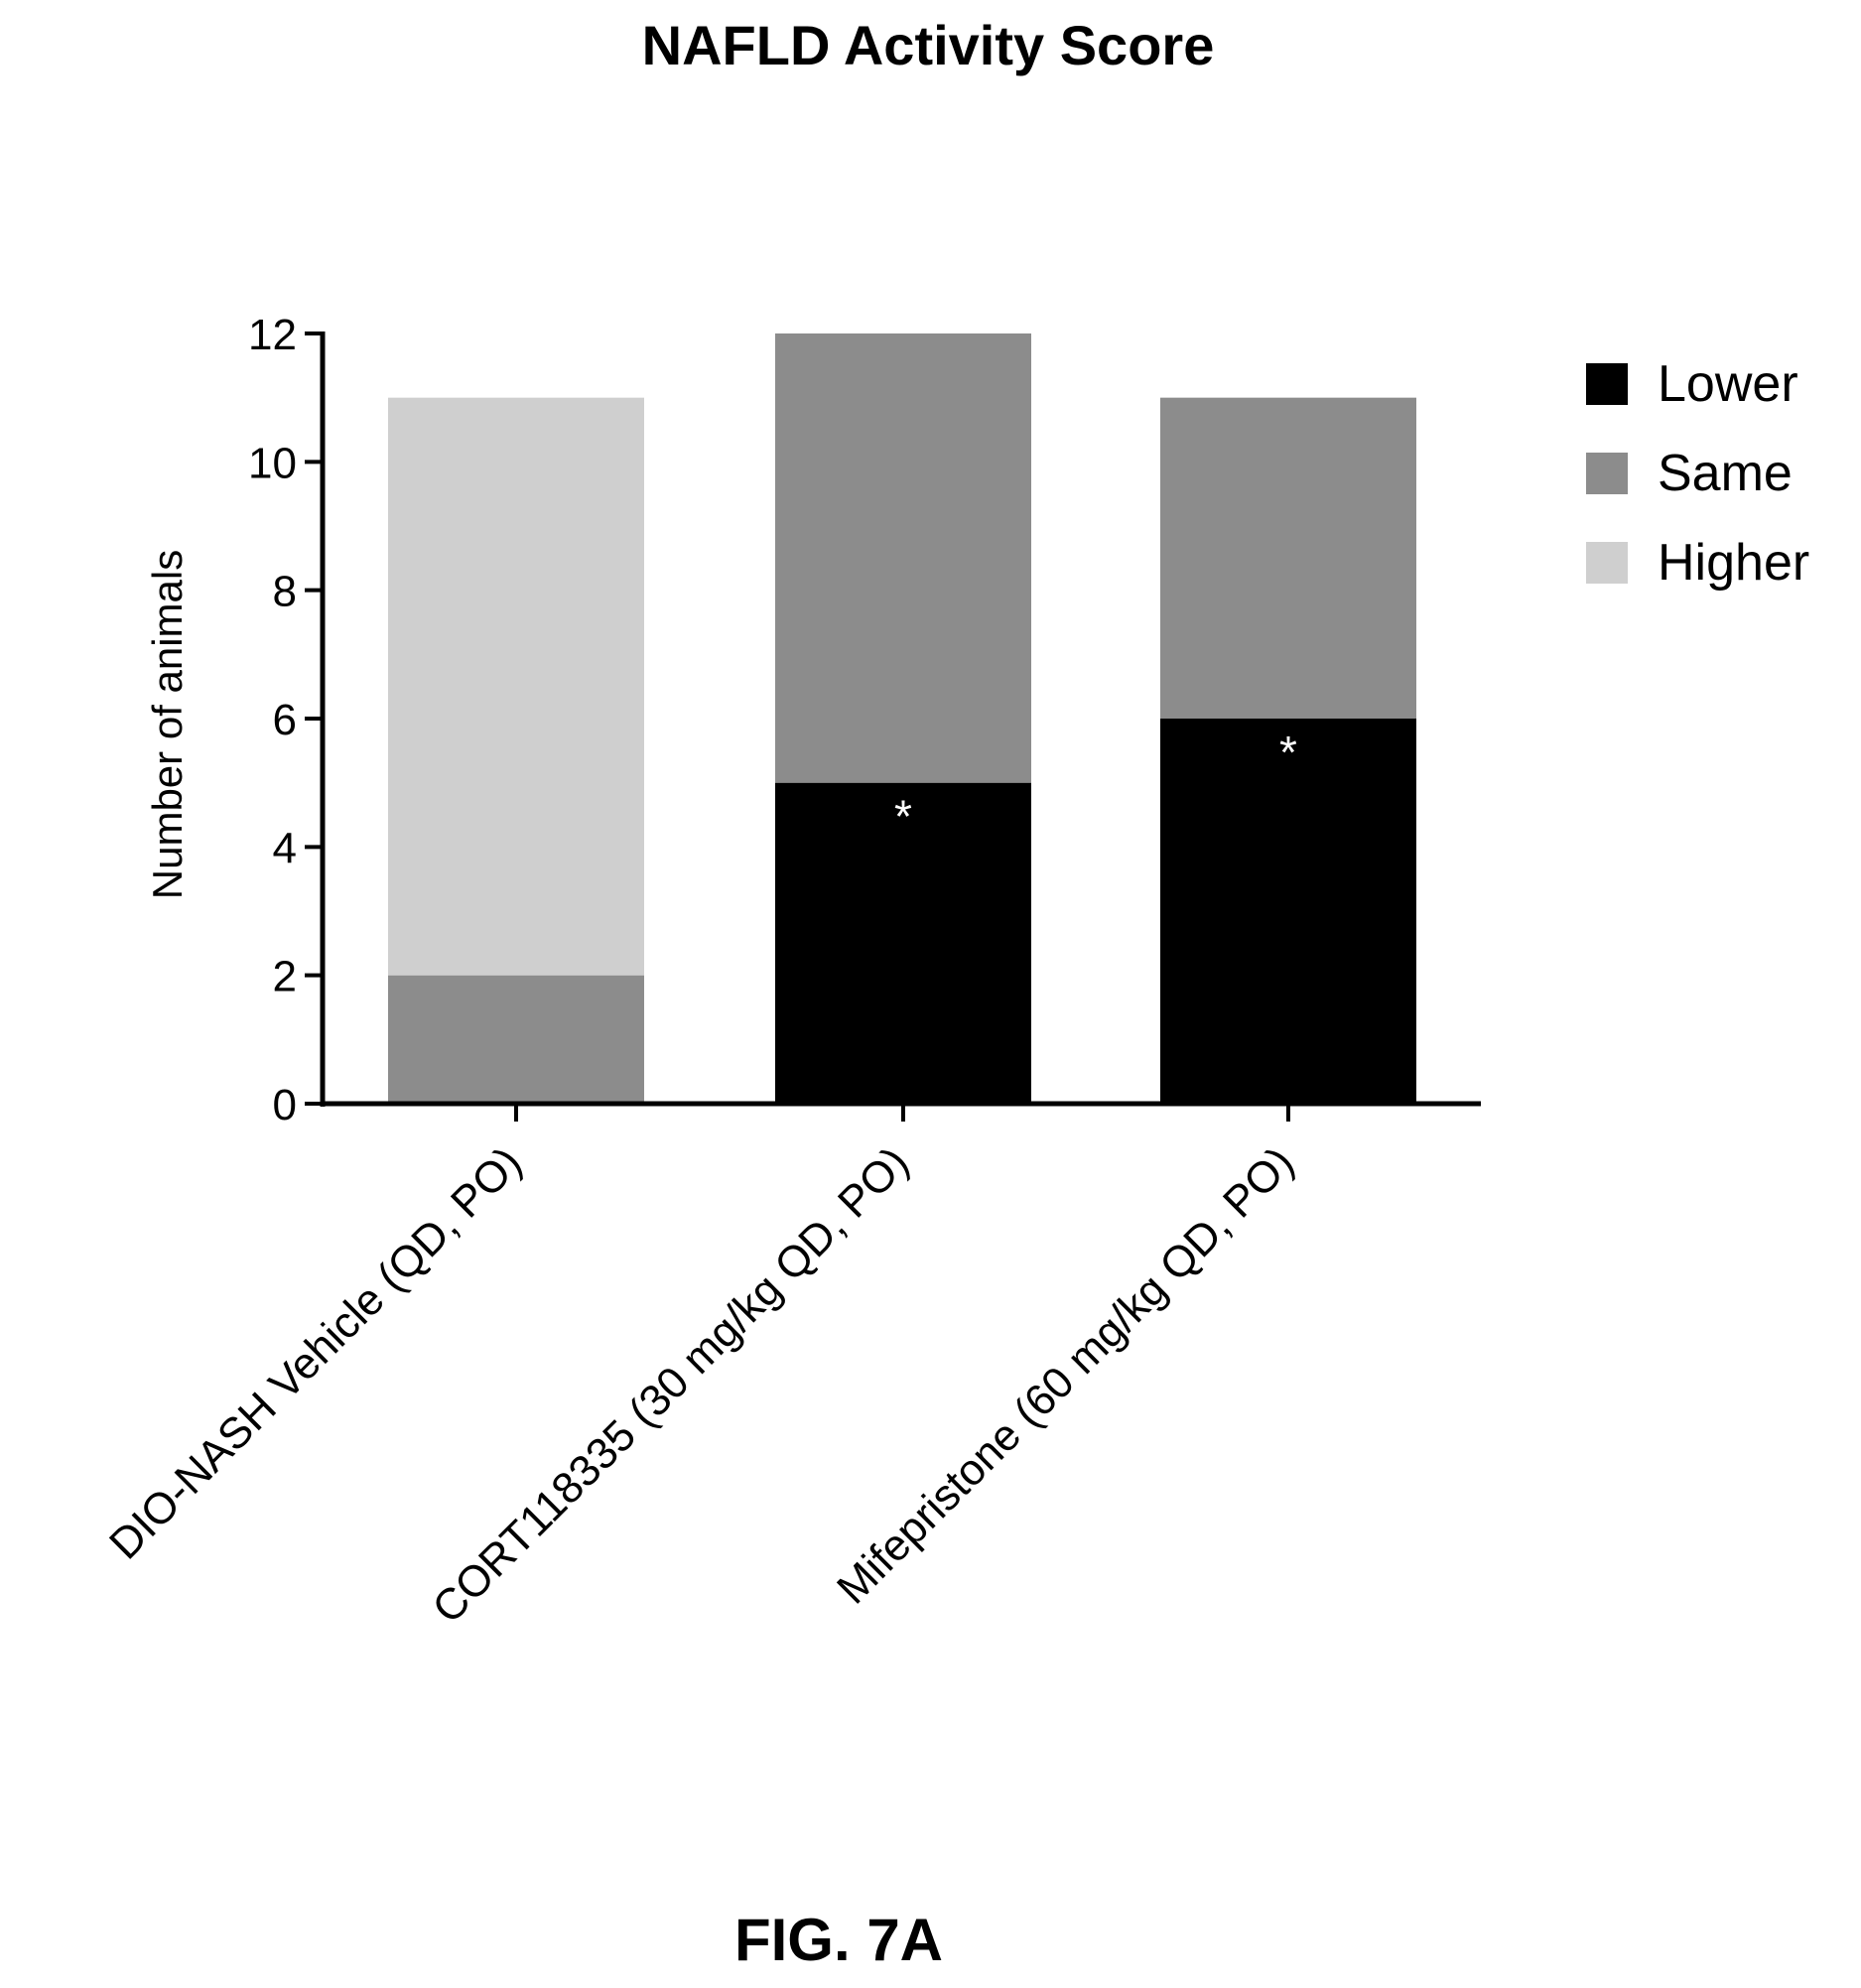  I want to click on x-tick-label: Mifepristone (60 mg/kg QD, PO), so click(1065, 1375).